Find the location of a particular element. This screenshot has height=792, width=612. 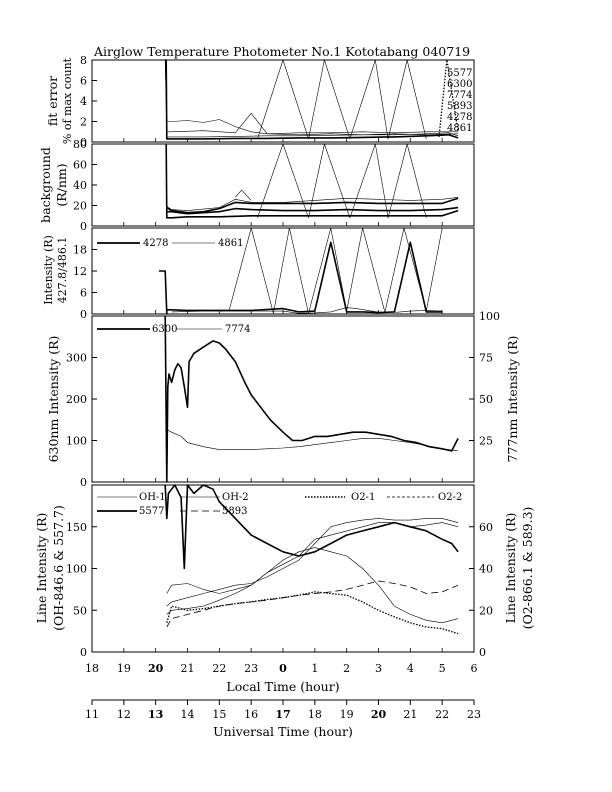

x-axis-label-ut: Universal Time (hour) is located at coordinates (283, 731).